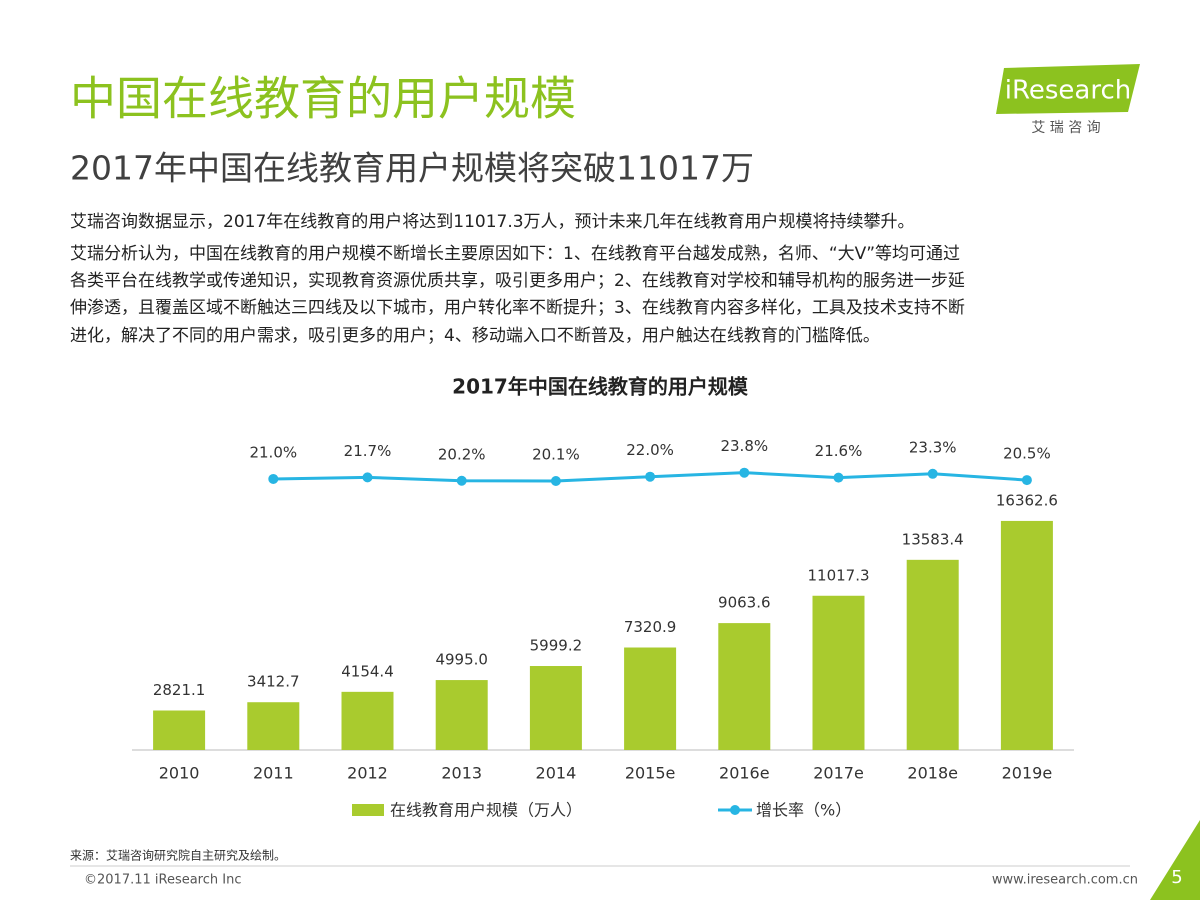  What do you see at coordinates (600, 387) in the screenshot?
I see `chart-title: 2017年中国在线教育的用户规模` at bounding box center [600, 387].